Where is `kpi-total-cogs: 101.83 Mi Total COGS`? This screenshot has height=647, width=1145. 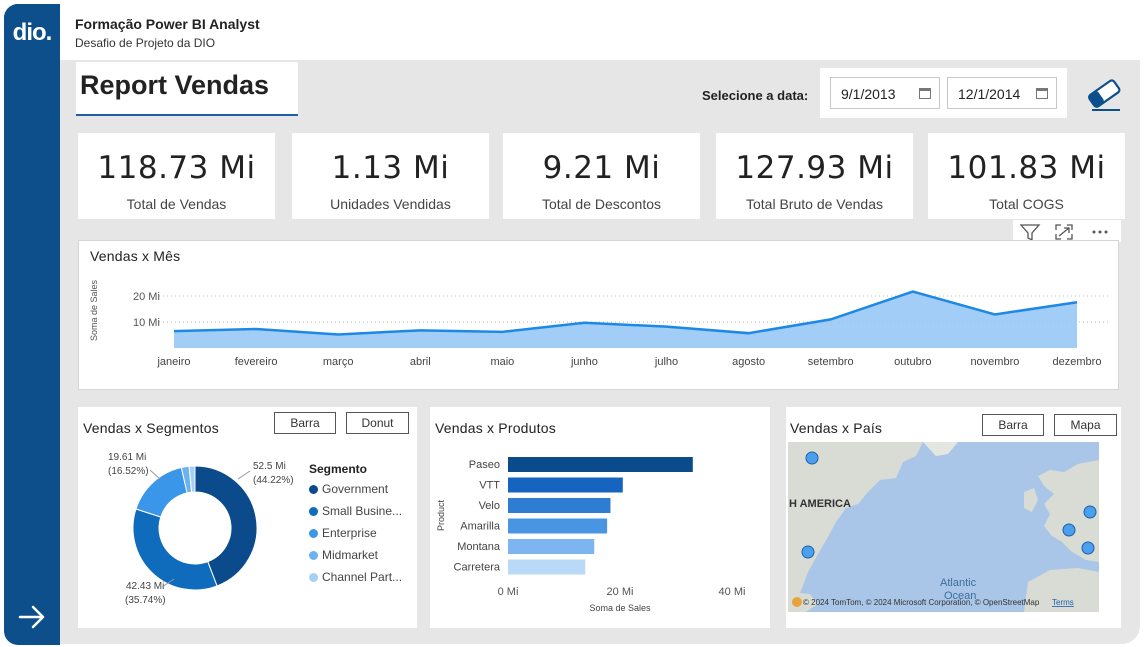
kpi-total-cogs: 101.83 Mi Total COGS is located at coordinates (1026, 176).